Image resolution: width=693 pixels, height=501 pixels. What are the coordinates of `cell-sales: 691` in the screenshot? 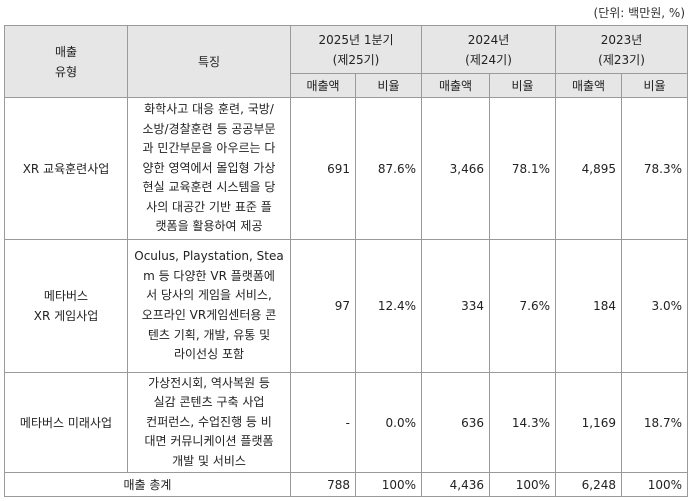 It's located at (323, 168).